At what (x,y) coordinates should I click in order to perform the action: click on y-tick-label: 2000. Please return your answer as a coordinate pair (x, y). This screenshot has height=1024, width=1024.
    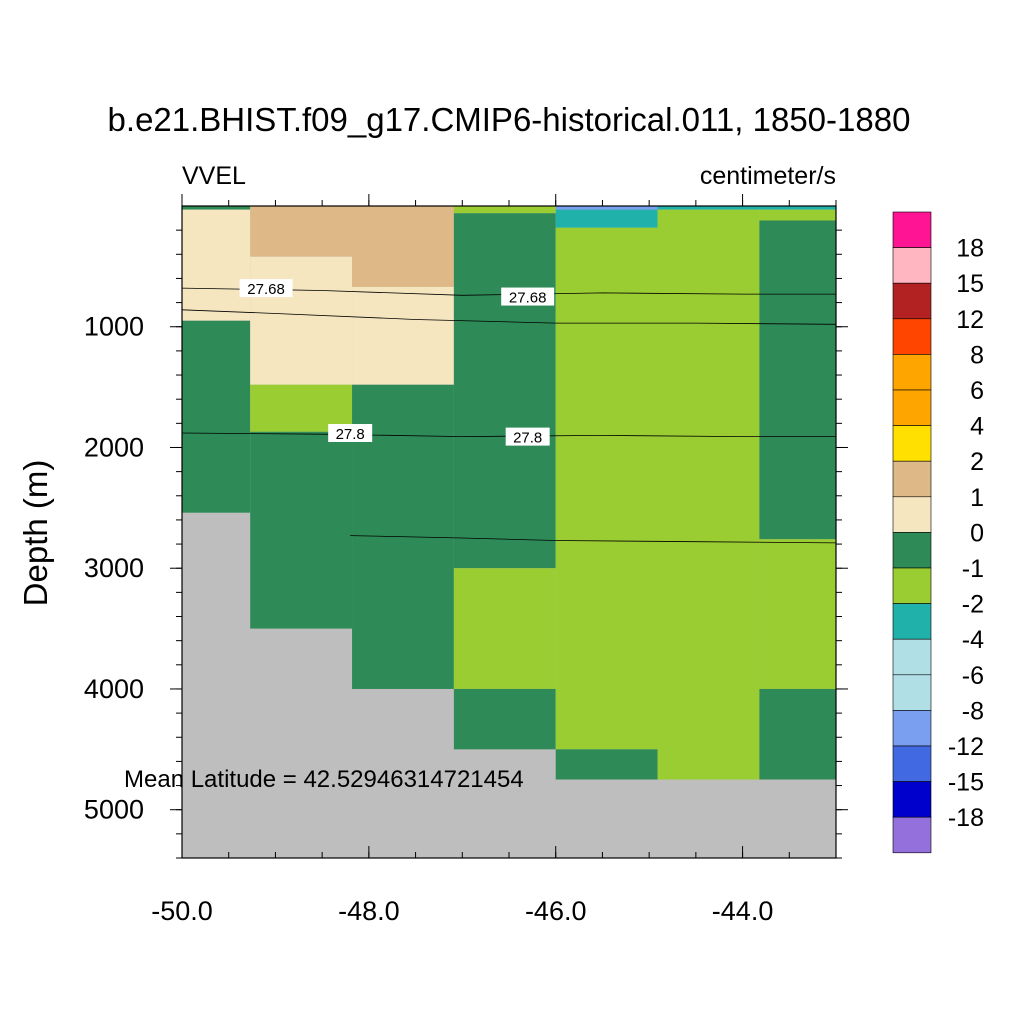
    Looking at the image, I should click on (114, 447).